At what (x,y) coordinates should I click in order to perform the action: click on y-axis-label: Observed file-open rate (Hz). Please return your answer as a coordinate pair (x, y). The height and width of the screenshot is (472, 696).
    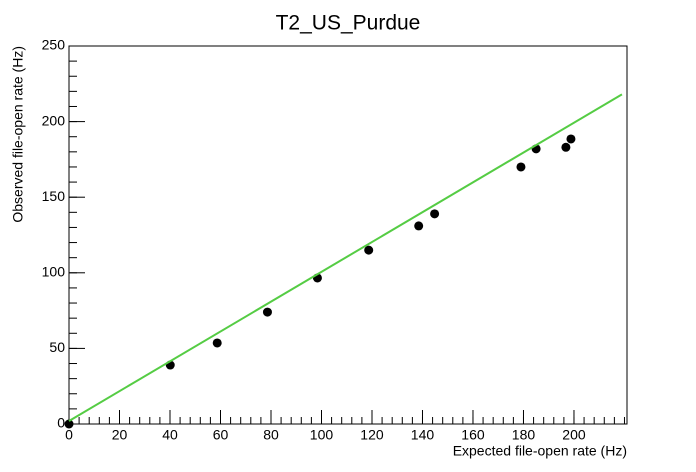
    Looking at the image, I should click on (18, 134).